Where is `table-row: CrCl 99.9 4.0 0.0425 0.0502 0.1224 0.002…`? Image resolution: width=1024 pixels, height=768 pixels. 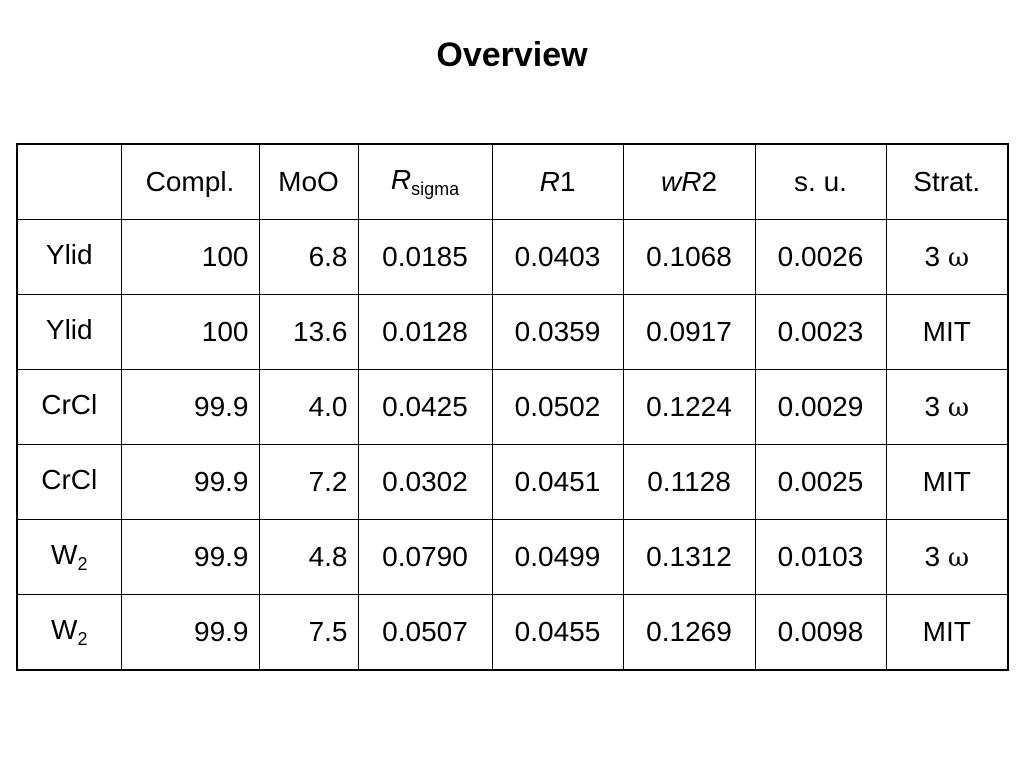
table-row: CrCl 99.9 4.0 0.0425 0.0502 0.1224 0.002… is located at coordinates (512, 407).